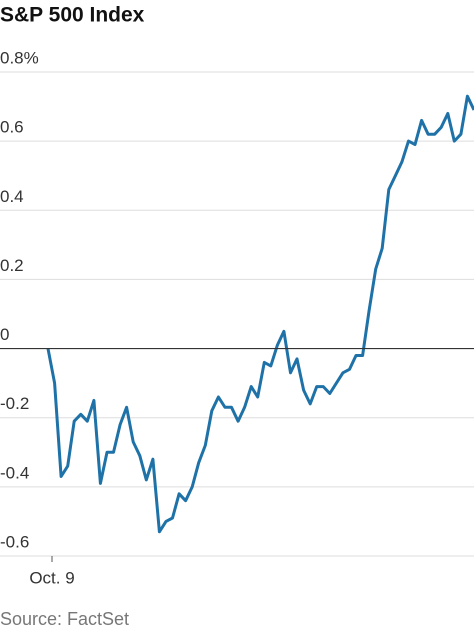  What do you see at coordinates (72, 15) in the screenshot?
I see `chart-title: S&P 500 Index` at bounding box center [72, 15].